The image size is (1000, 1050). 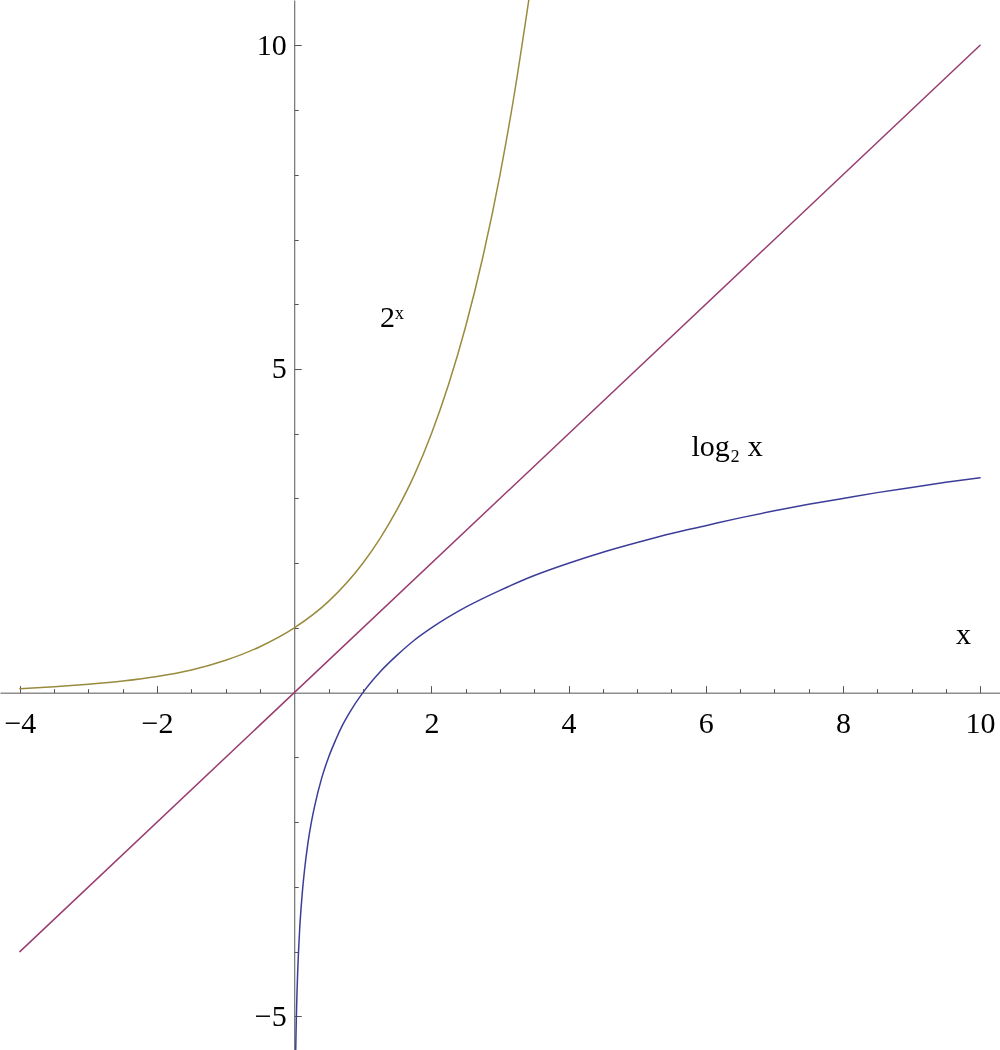 What do you see at coordinates (432, 723) in the screenshot?
I see `x-tick-label: 2` at bounding box center [432, 723].